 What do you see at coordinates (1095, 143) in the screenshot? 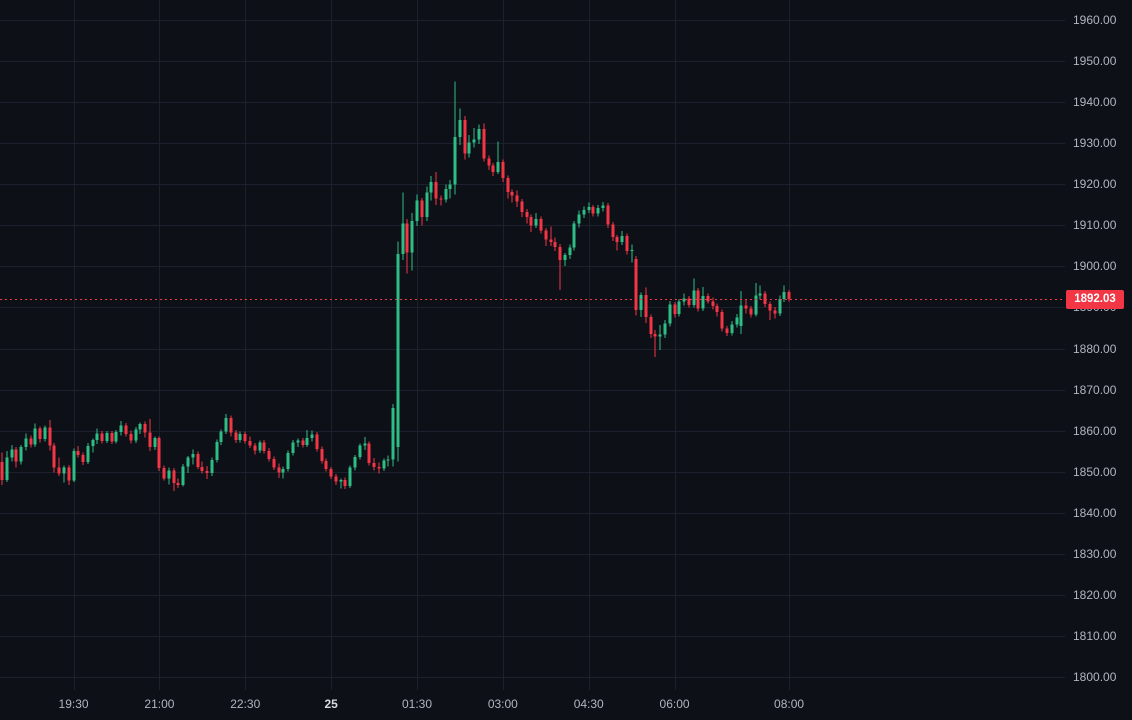
I see `price-axis-label: 1930.00` at bounding box center [1095, 143].